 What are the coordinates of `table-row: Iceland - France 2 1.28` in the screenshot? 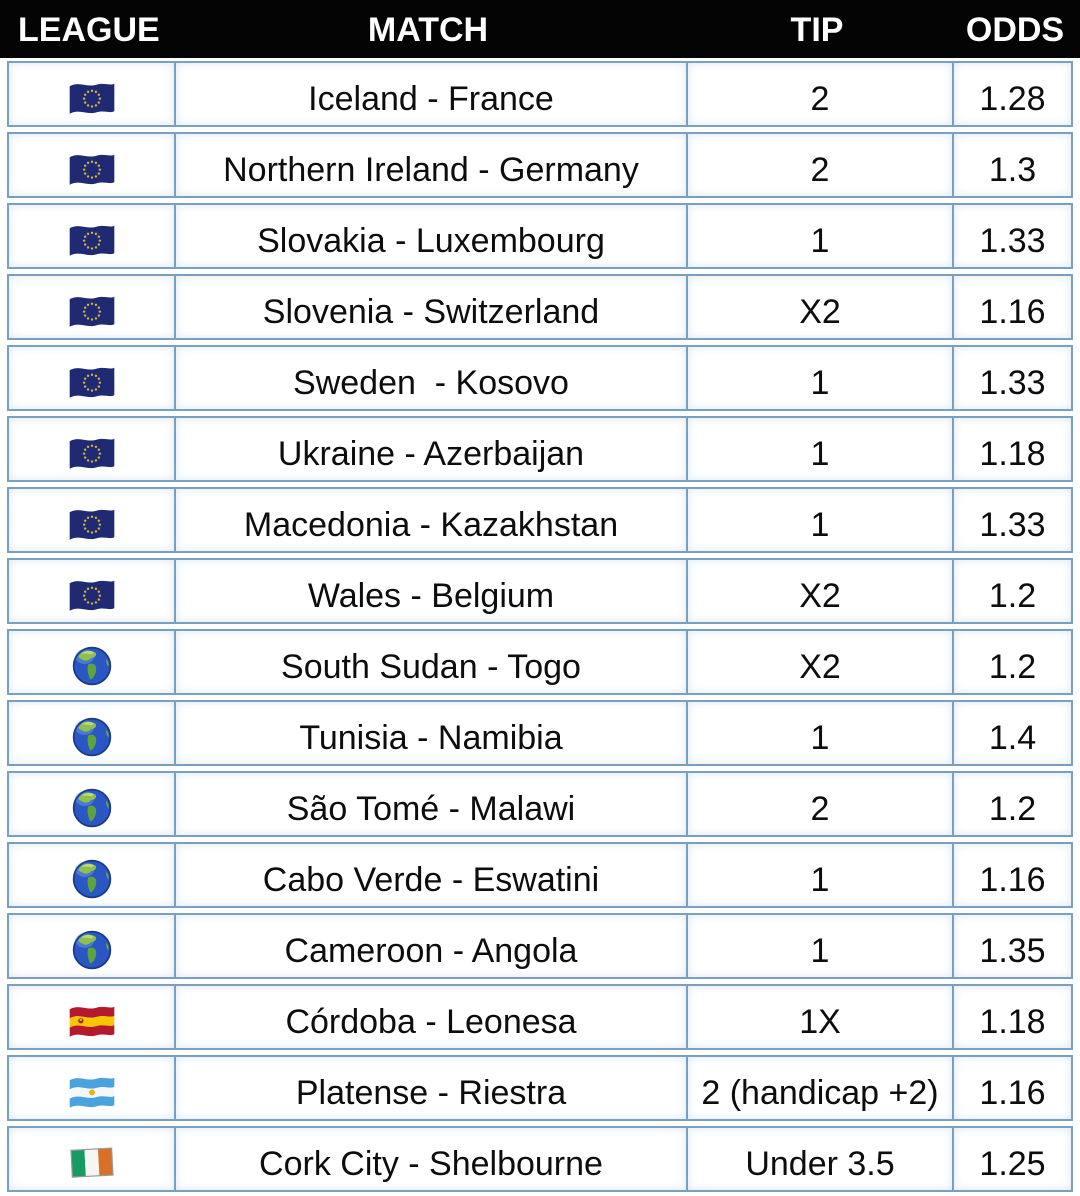 It's located at (540, 94).